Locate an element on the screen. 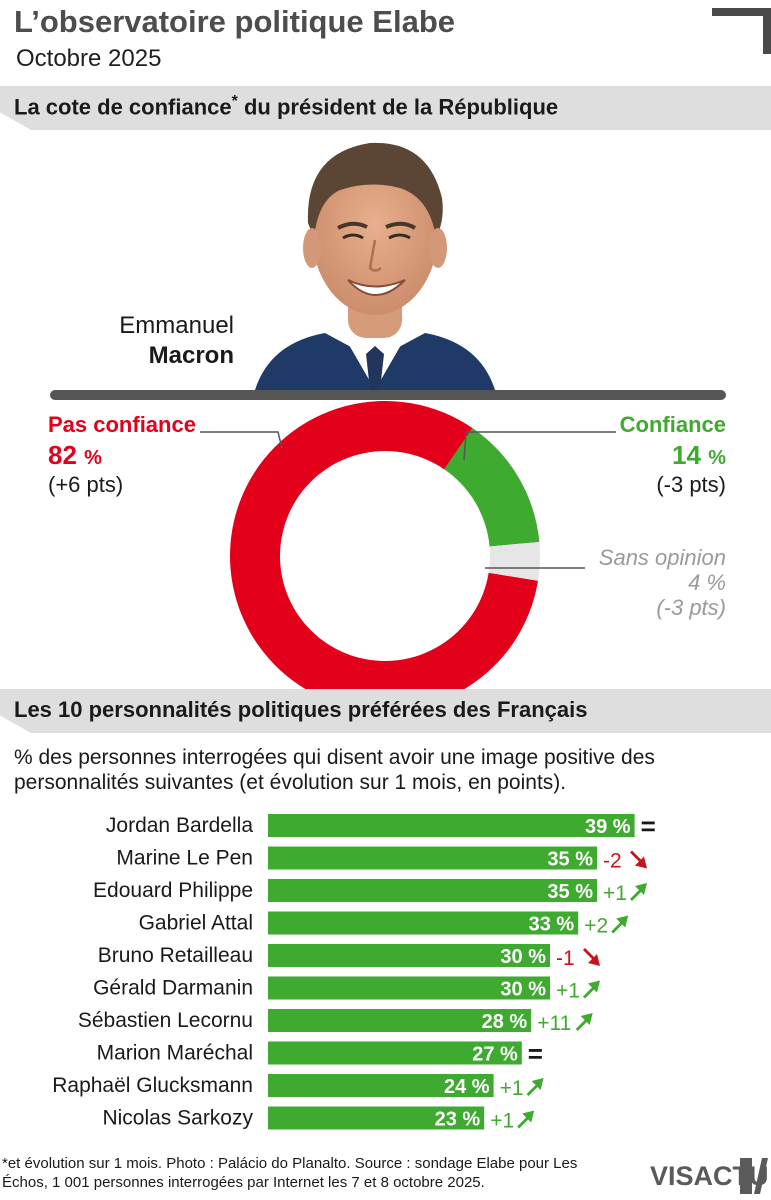  no-trust-label: Pas confiance is located at coordinates (122, 424).